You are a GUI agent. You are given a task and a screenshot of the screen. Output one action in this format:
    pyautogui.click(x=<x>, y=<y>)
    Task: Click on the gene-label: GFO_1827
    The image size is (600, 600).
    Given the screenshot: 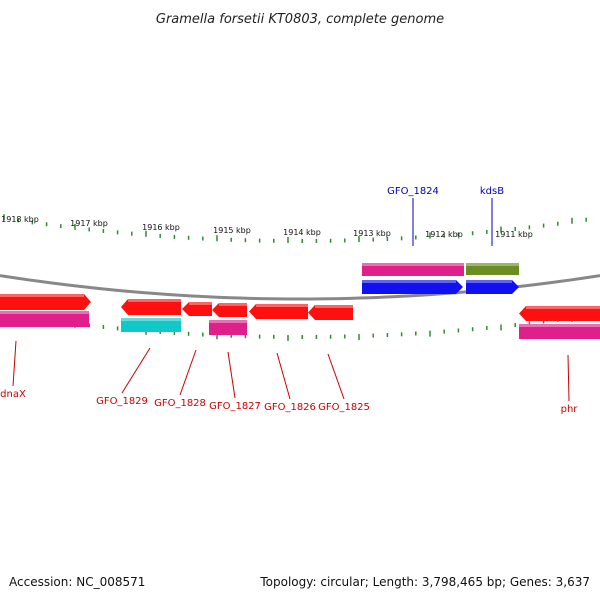 What is the action you would take?
    pyautogui.click(x=235, y=406)
    